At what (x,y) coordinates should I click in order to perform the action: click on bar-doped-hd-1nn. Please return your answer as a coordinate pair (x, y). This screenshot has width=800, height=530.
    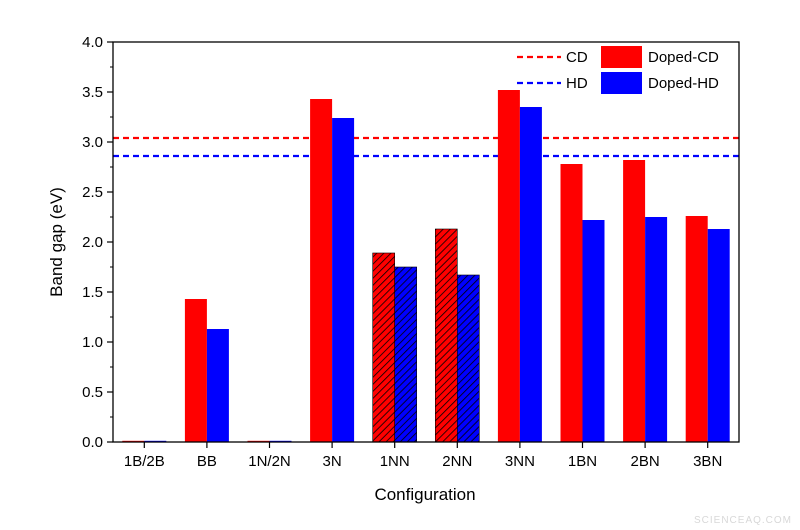
    Looking at the image, I should click on (406, 354).